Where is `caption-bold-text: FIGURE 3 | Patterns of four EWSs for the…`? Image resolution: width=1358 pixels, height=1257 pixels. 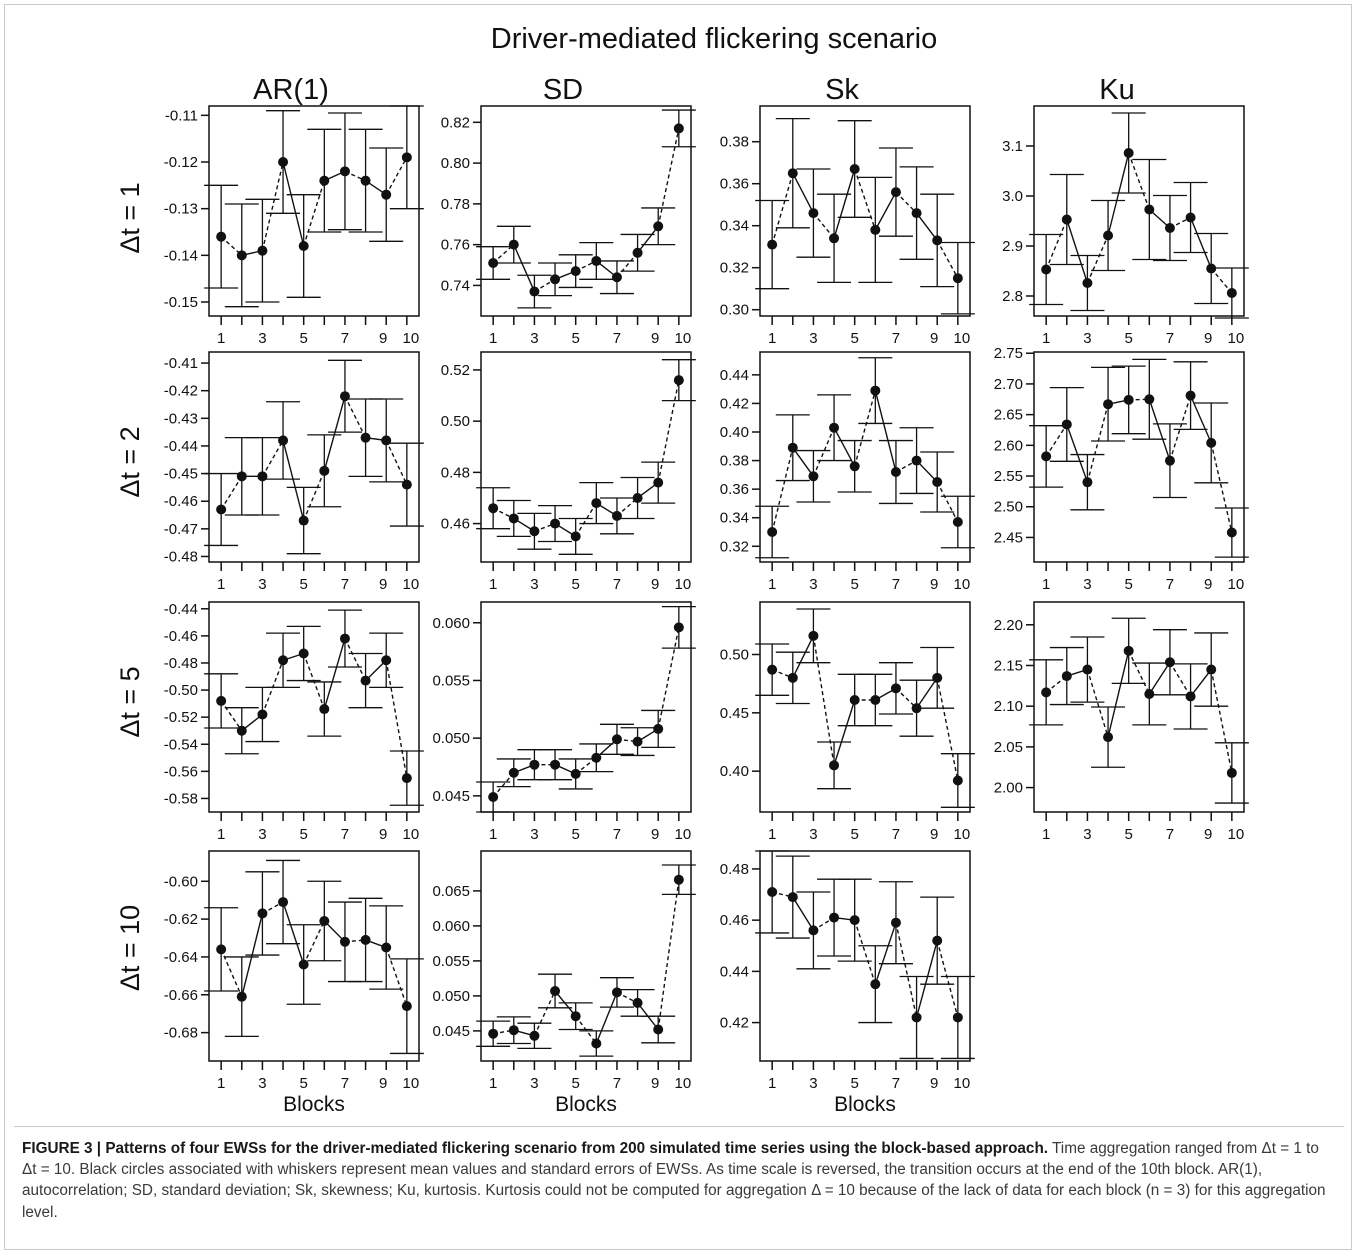
caption-bold-text: FIGURE 3 | Patterns of four EWSs for the… is located at coordinates (535, 1148).